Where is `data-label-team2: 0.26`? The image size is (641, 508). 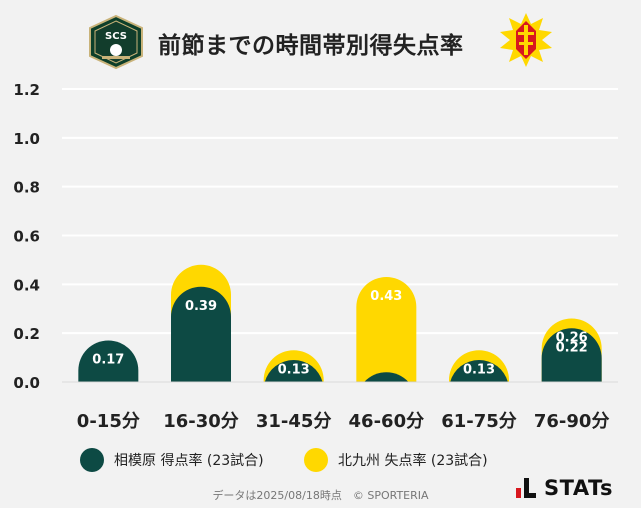 data-label-team2: 0.26 is located at coordinates (572, 338).